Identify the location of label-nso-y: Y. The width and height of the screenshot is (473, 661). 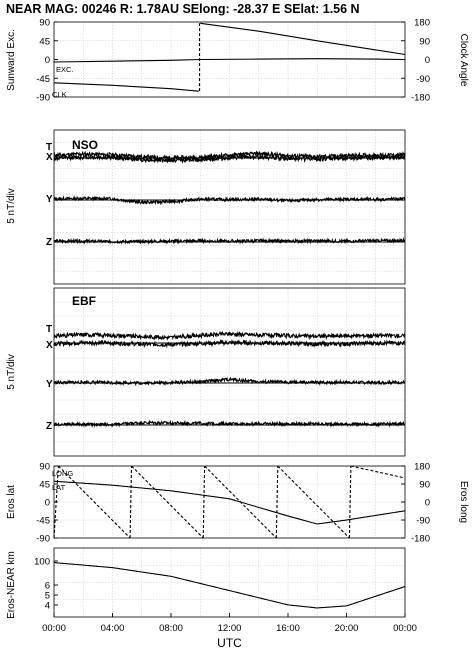
(49, 199).